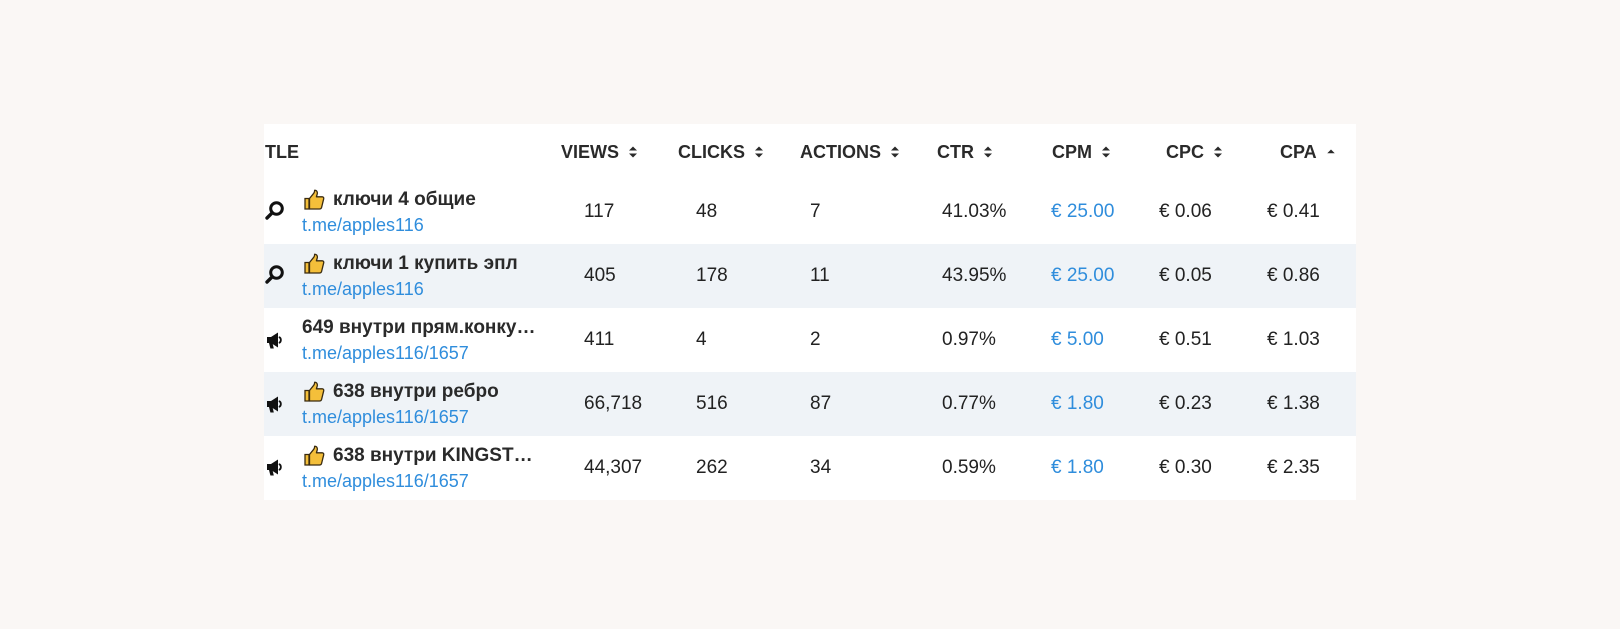  What do you see at coordinates (1185, 339) in the screenshot?
I see `cpc-cell: € 0.51` at bounding box center [1185, 339].